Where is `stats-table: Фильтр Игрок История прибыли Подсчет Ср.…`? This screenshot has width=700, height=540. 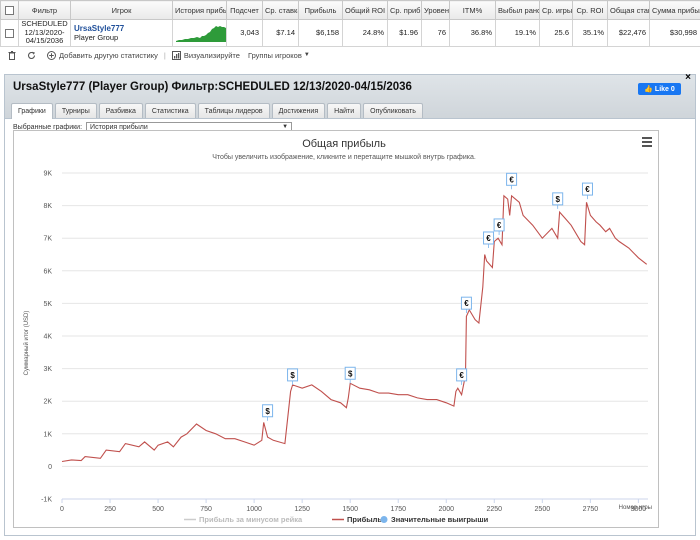 stats-table: Фильтр Игрок История прибыли Подсчет Ср.… is located at coordinates (350, 23).